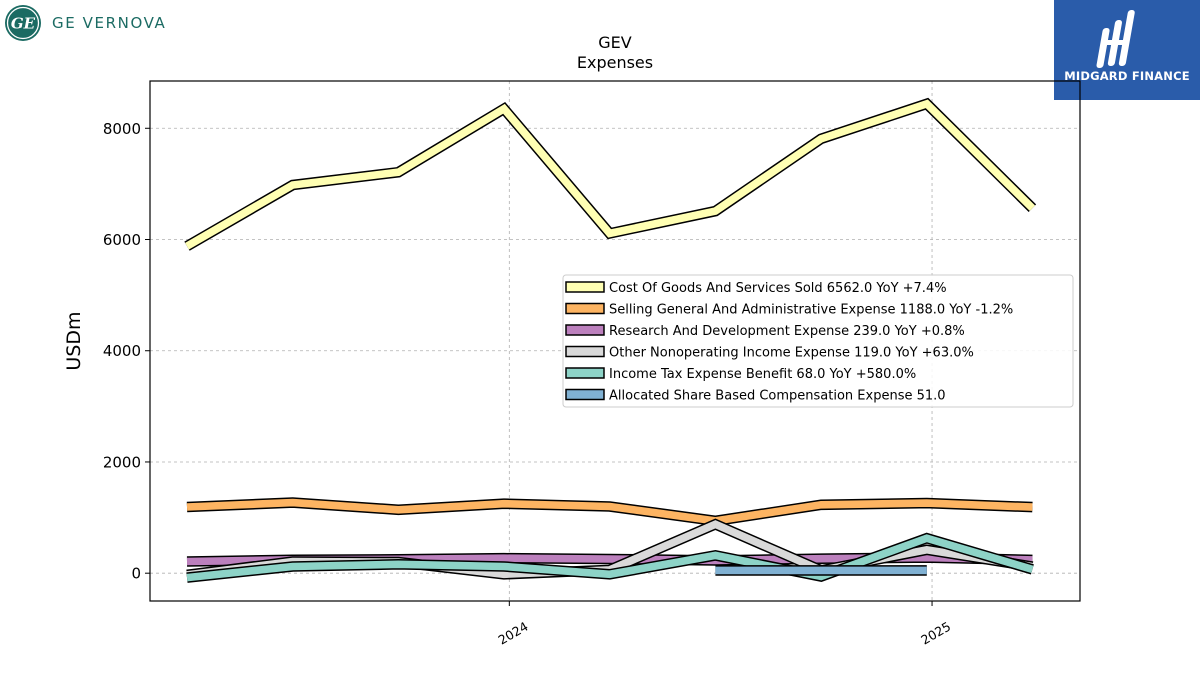 The image size is (1200, 675). I want to click on y-tick-label: 4000, so click(122, 351).